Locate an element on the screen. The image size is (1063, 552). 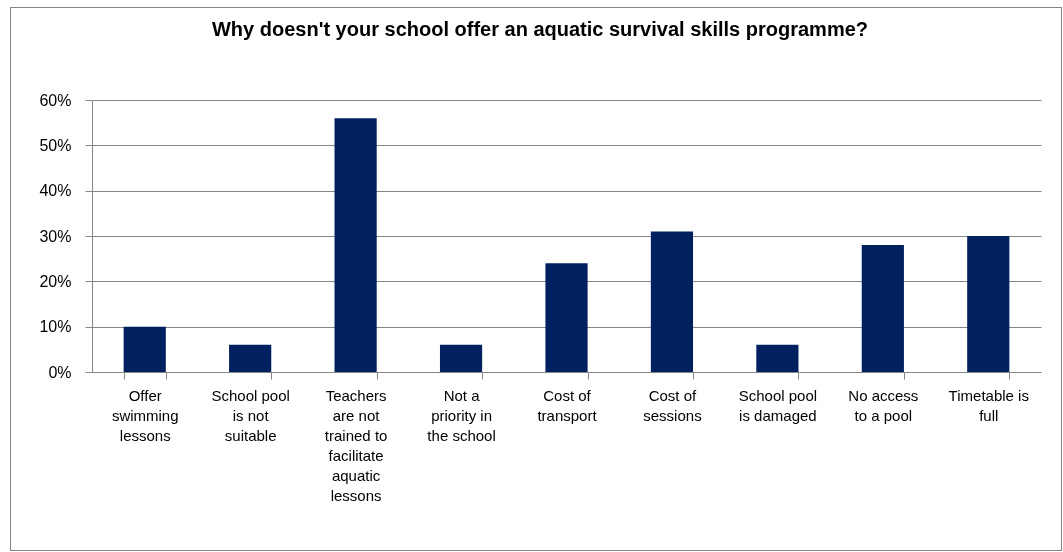
x-tick-label: Not a priority in the school is located at coordinates (461, 415).